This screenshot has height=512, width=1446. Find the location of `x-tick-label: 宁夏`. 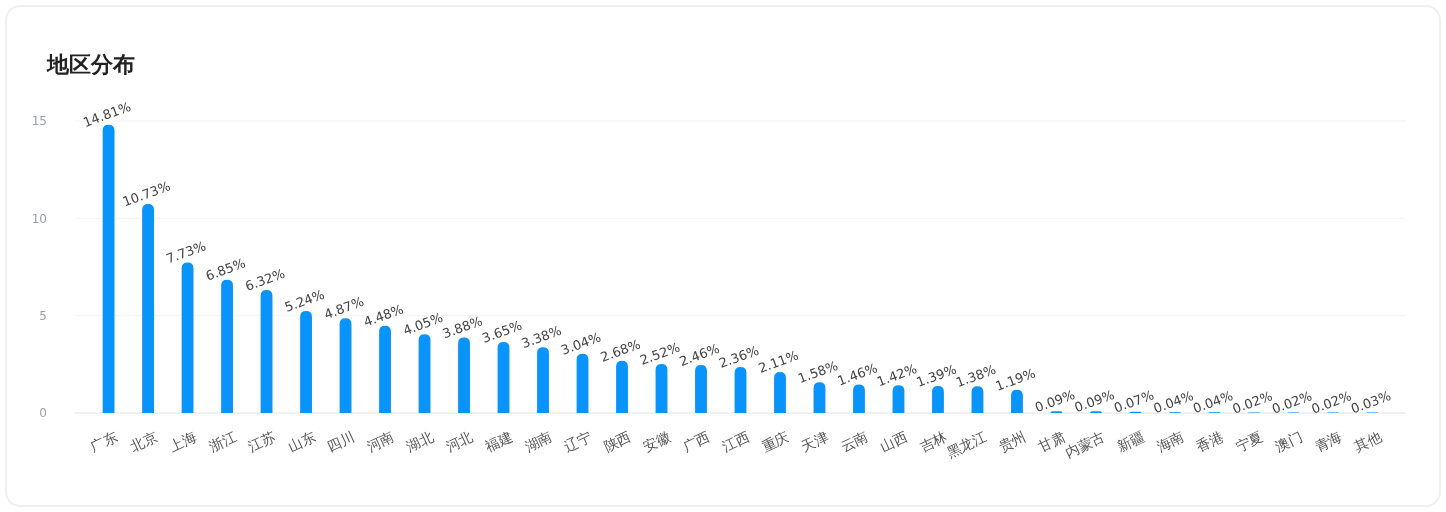

x-tick-label: 宁夏 is located at coordinates (1249, 441).